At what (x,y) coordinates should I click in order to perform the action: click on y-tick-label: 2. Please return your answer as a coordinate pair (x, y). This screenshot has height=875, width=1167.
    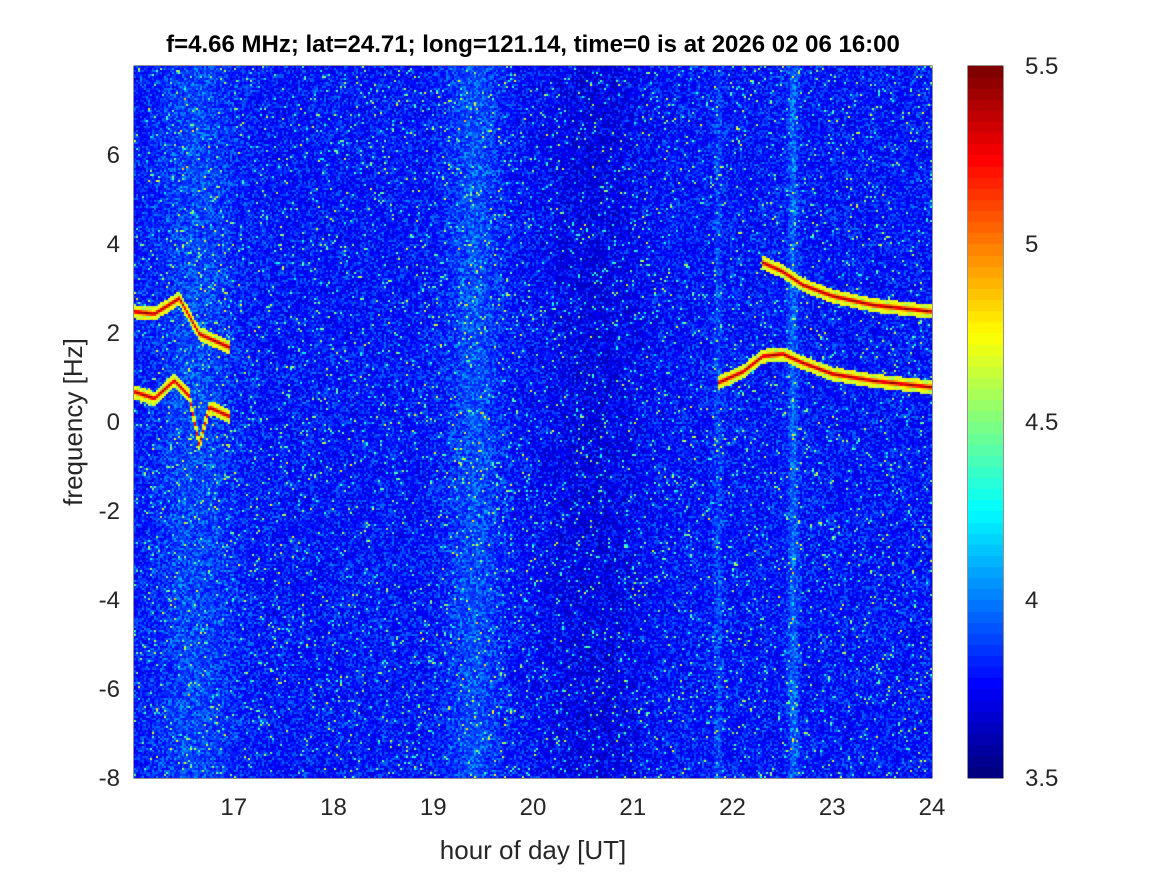
    Looking at the image, I should click on (113, 333).